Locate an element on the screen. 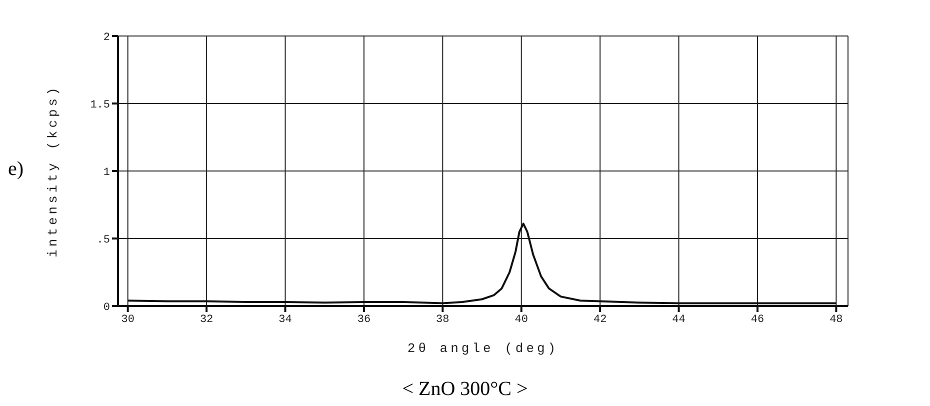  x-tick-label: 36 is located at coordinates (364, 320).